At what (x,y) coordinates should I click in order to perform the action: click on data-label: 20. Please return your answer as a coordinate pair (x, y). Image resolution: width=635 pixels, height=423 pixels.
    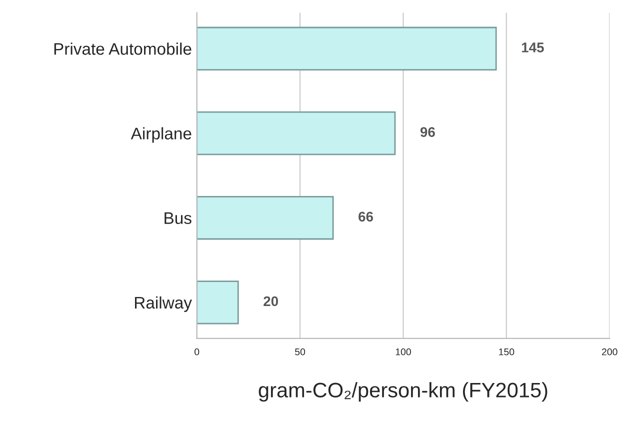
    Looking at the image, I should click on (271, 301).